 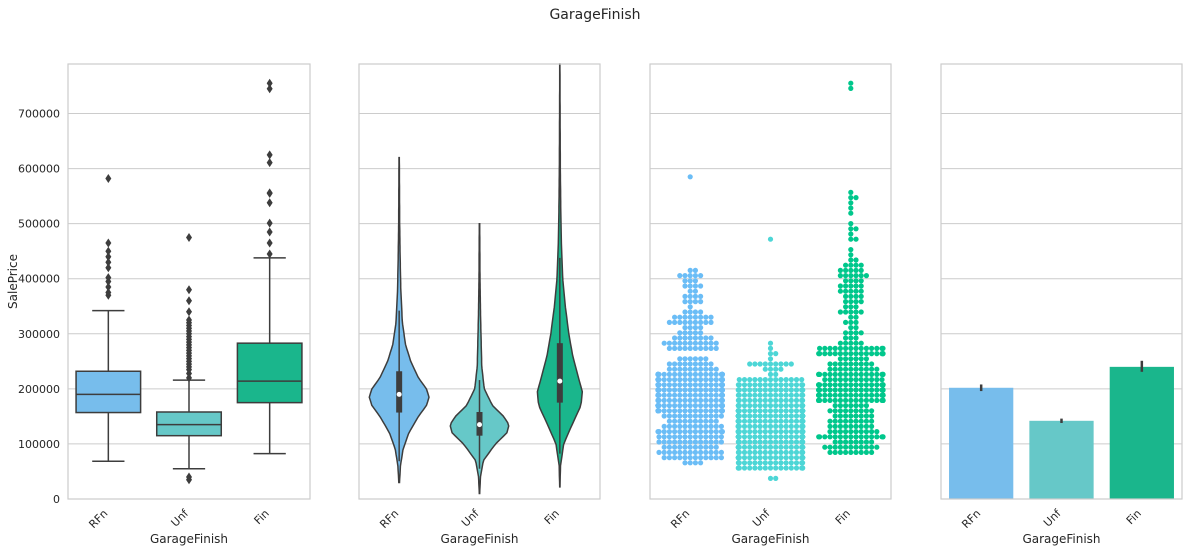 I want to click on x-tick-label: Fin, so click(x=262, y=517).